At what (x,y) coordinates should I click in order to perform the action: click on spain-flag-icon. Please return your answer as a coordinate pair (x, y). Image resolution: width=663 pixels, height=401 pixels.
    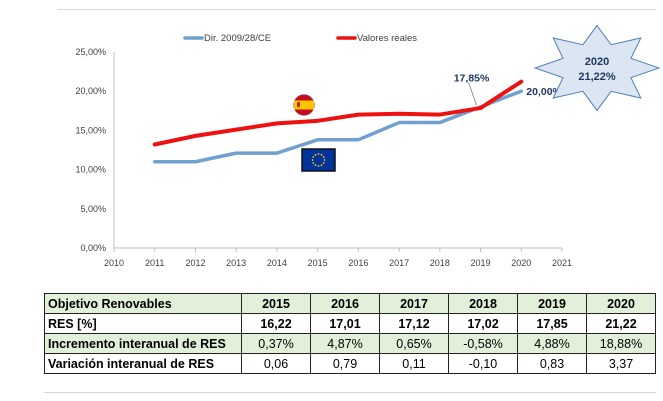
    Looking at the image, I should click on (304, 105).